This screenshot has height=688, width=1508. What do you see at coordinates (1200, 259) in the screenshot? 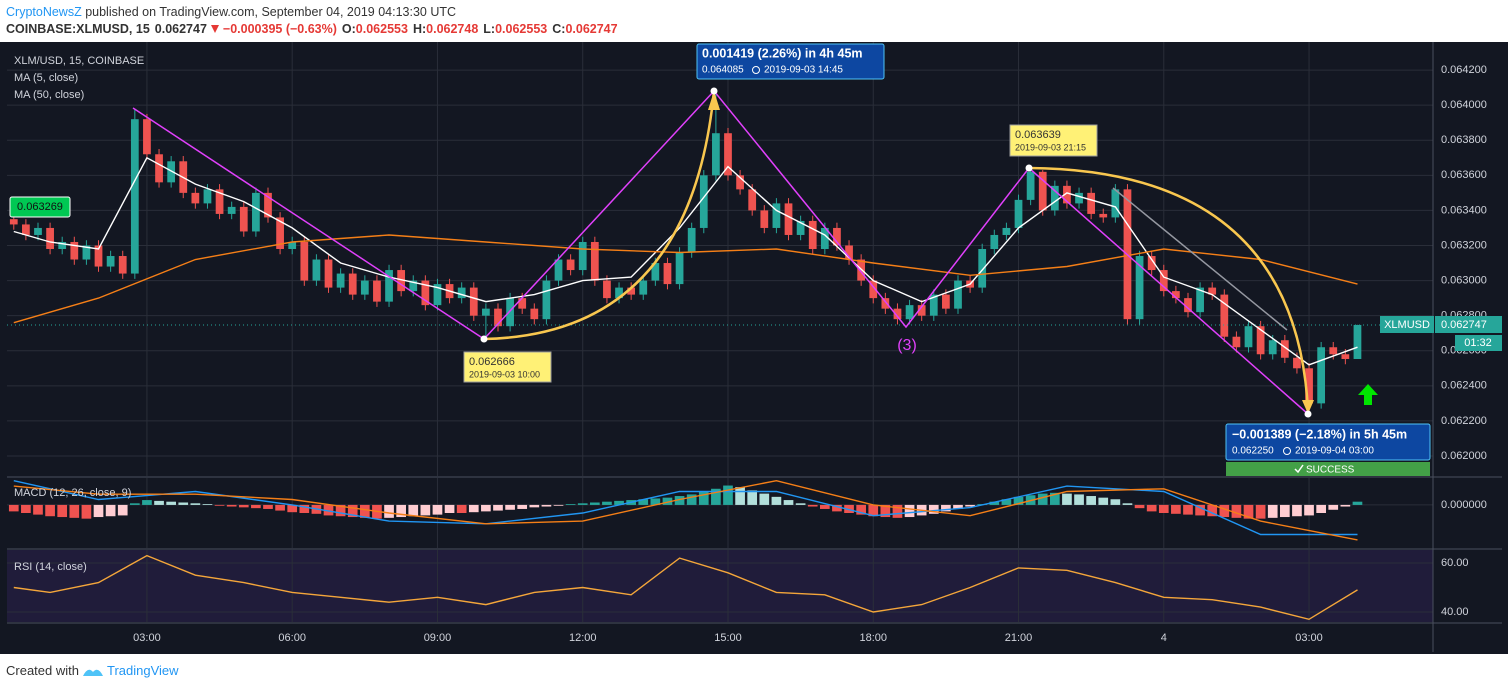
I see `trend-line` at bounding box center [1200, 259].